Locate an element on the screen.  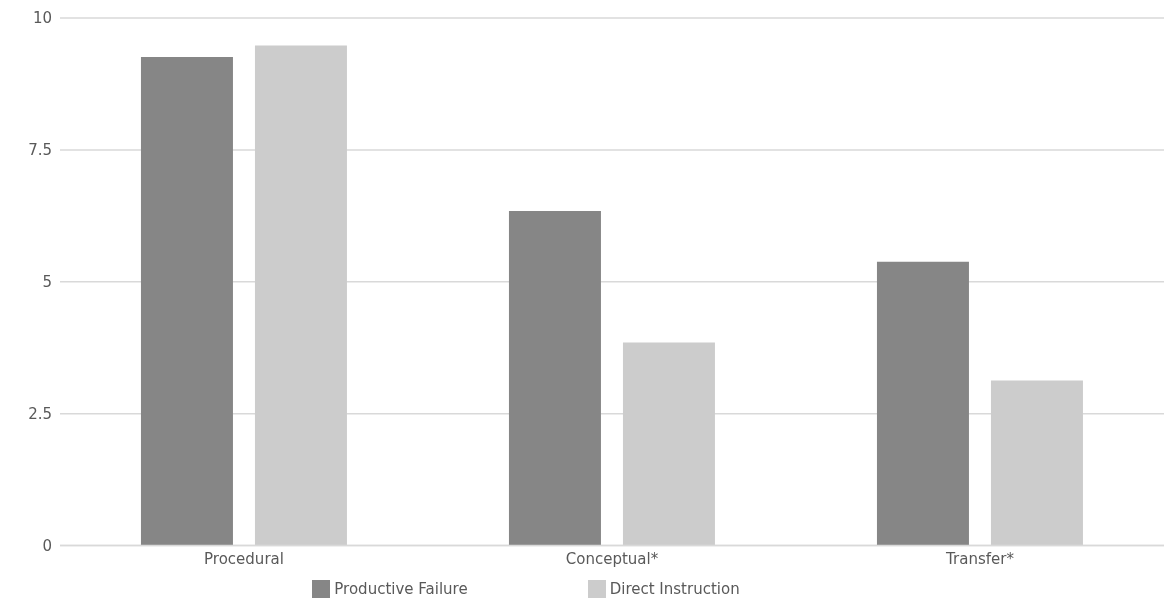
y-tick-label: 7.5 is located at coordinates (40, 150).